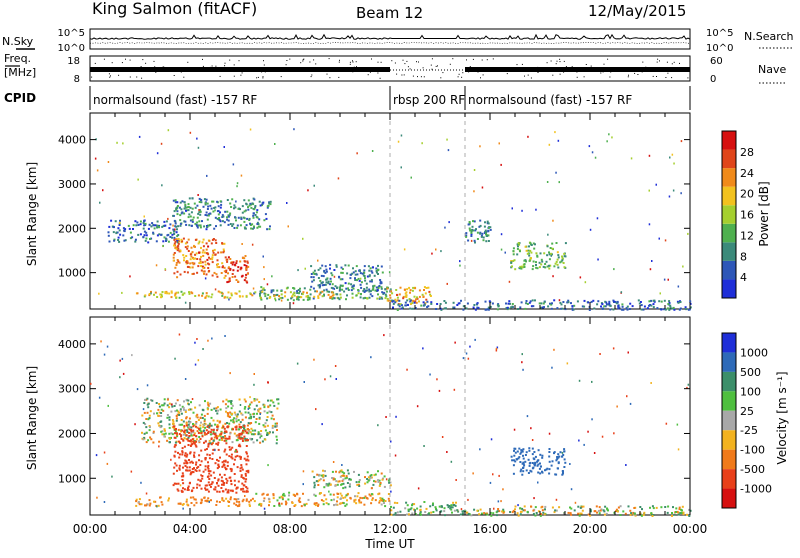  I want to click on x-axis-label: Time UT, so click(389, 544).